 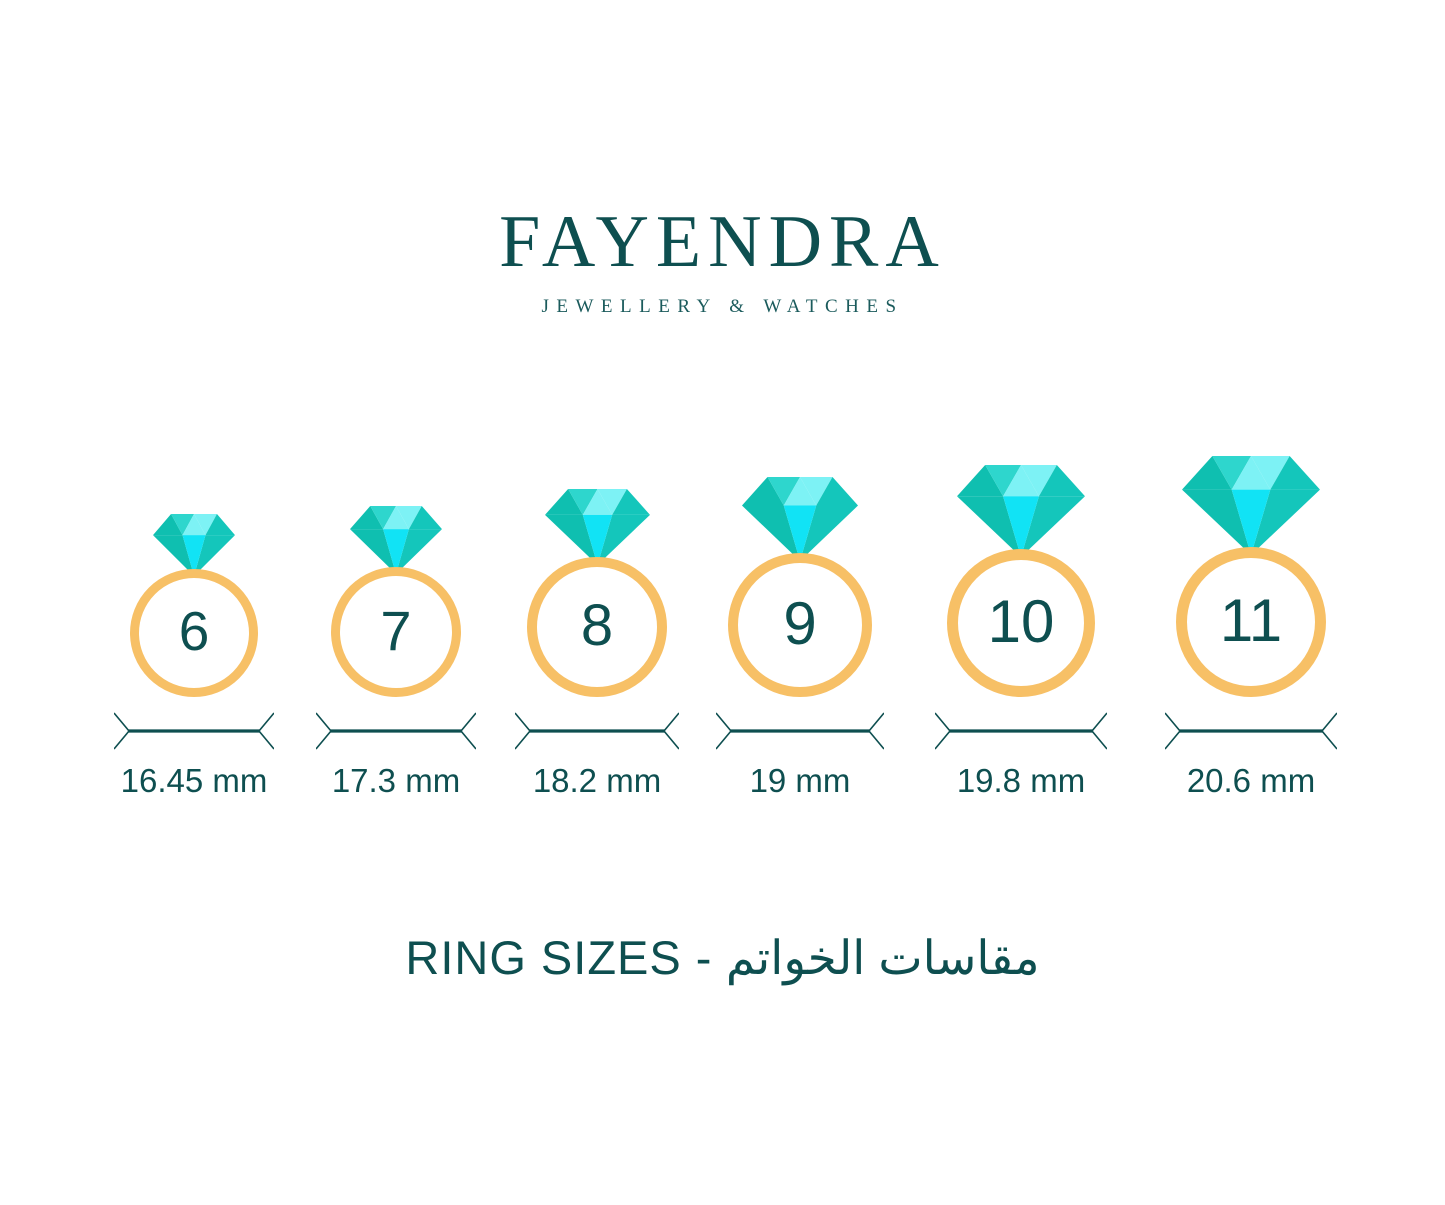 I want to click on ring-diameter-label: 19 mm, so click(x=800, y=780).